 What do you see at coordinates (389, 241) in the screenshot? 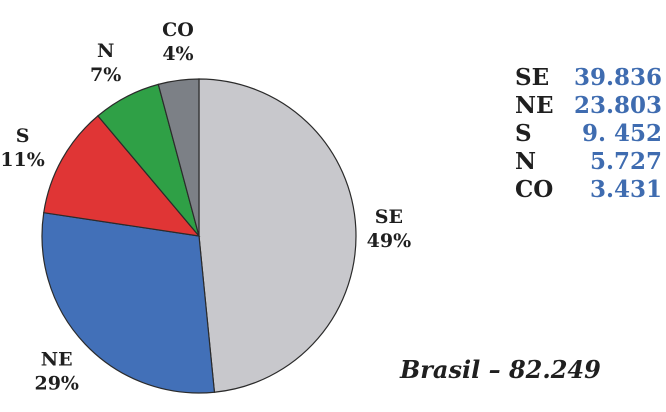
I see `slice-percent-se: 49%` at bounding box center [389, 241].